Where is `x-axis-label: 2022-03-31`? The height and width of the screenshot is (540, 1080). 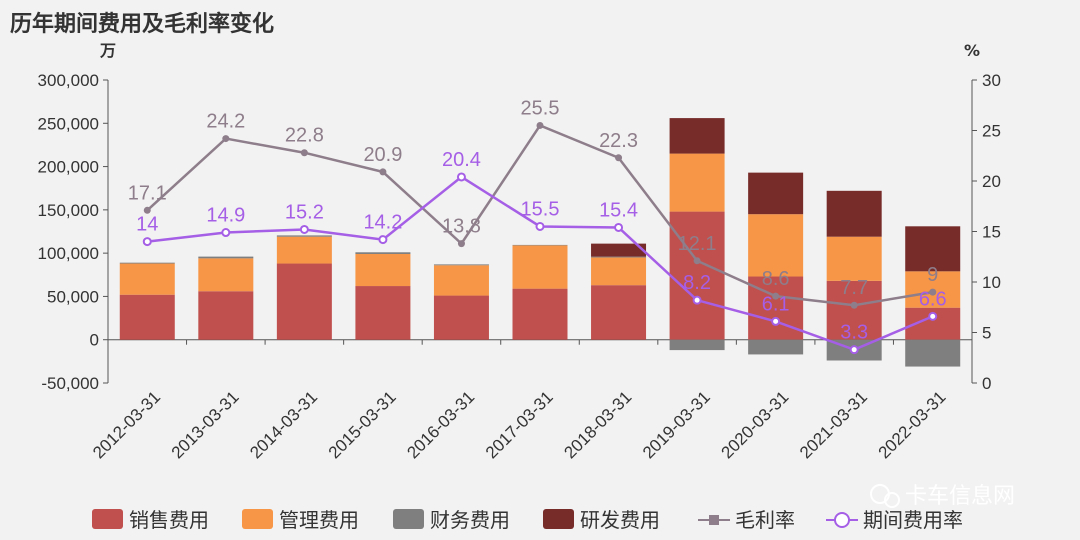 x-axis-label: 2022-03-31 is located at coordinates (912, 424).